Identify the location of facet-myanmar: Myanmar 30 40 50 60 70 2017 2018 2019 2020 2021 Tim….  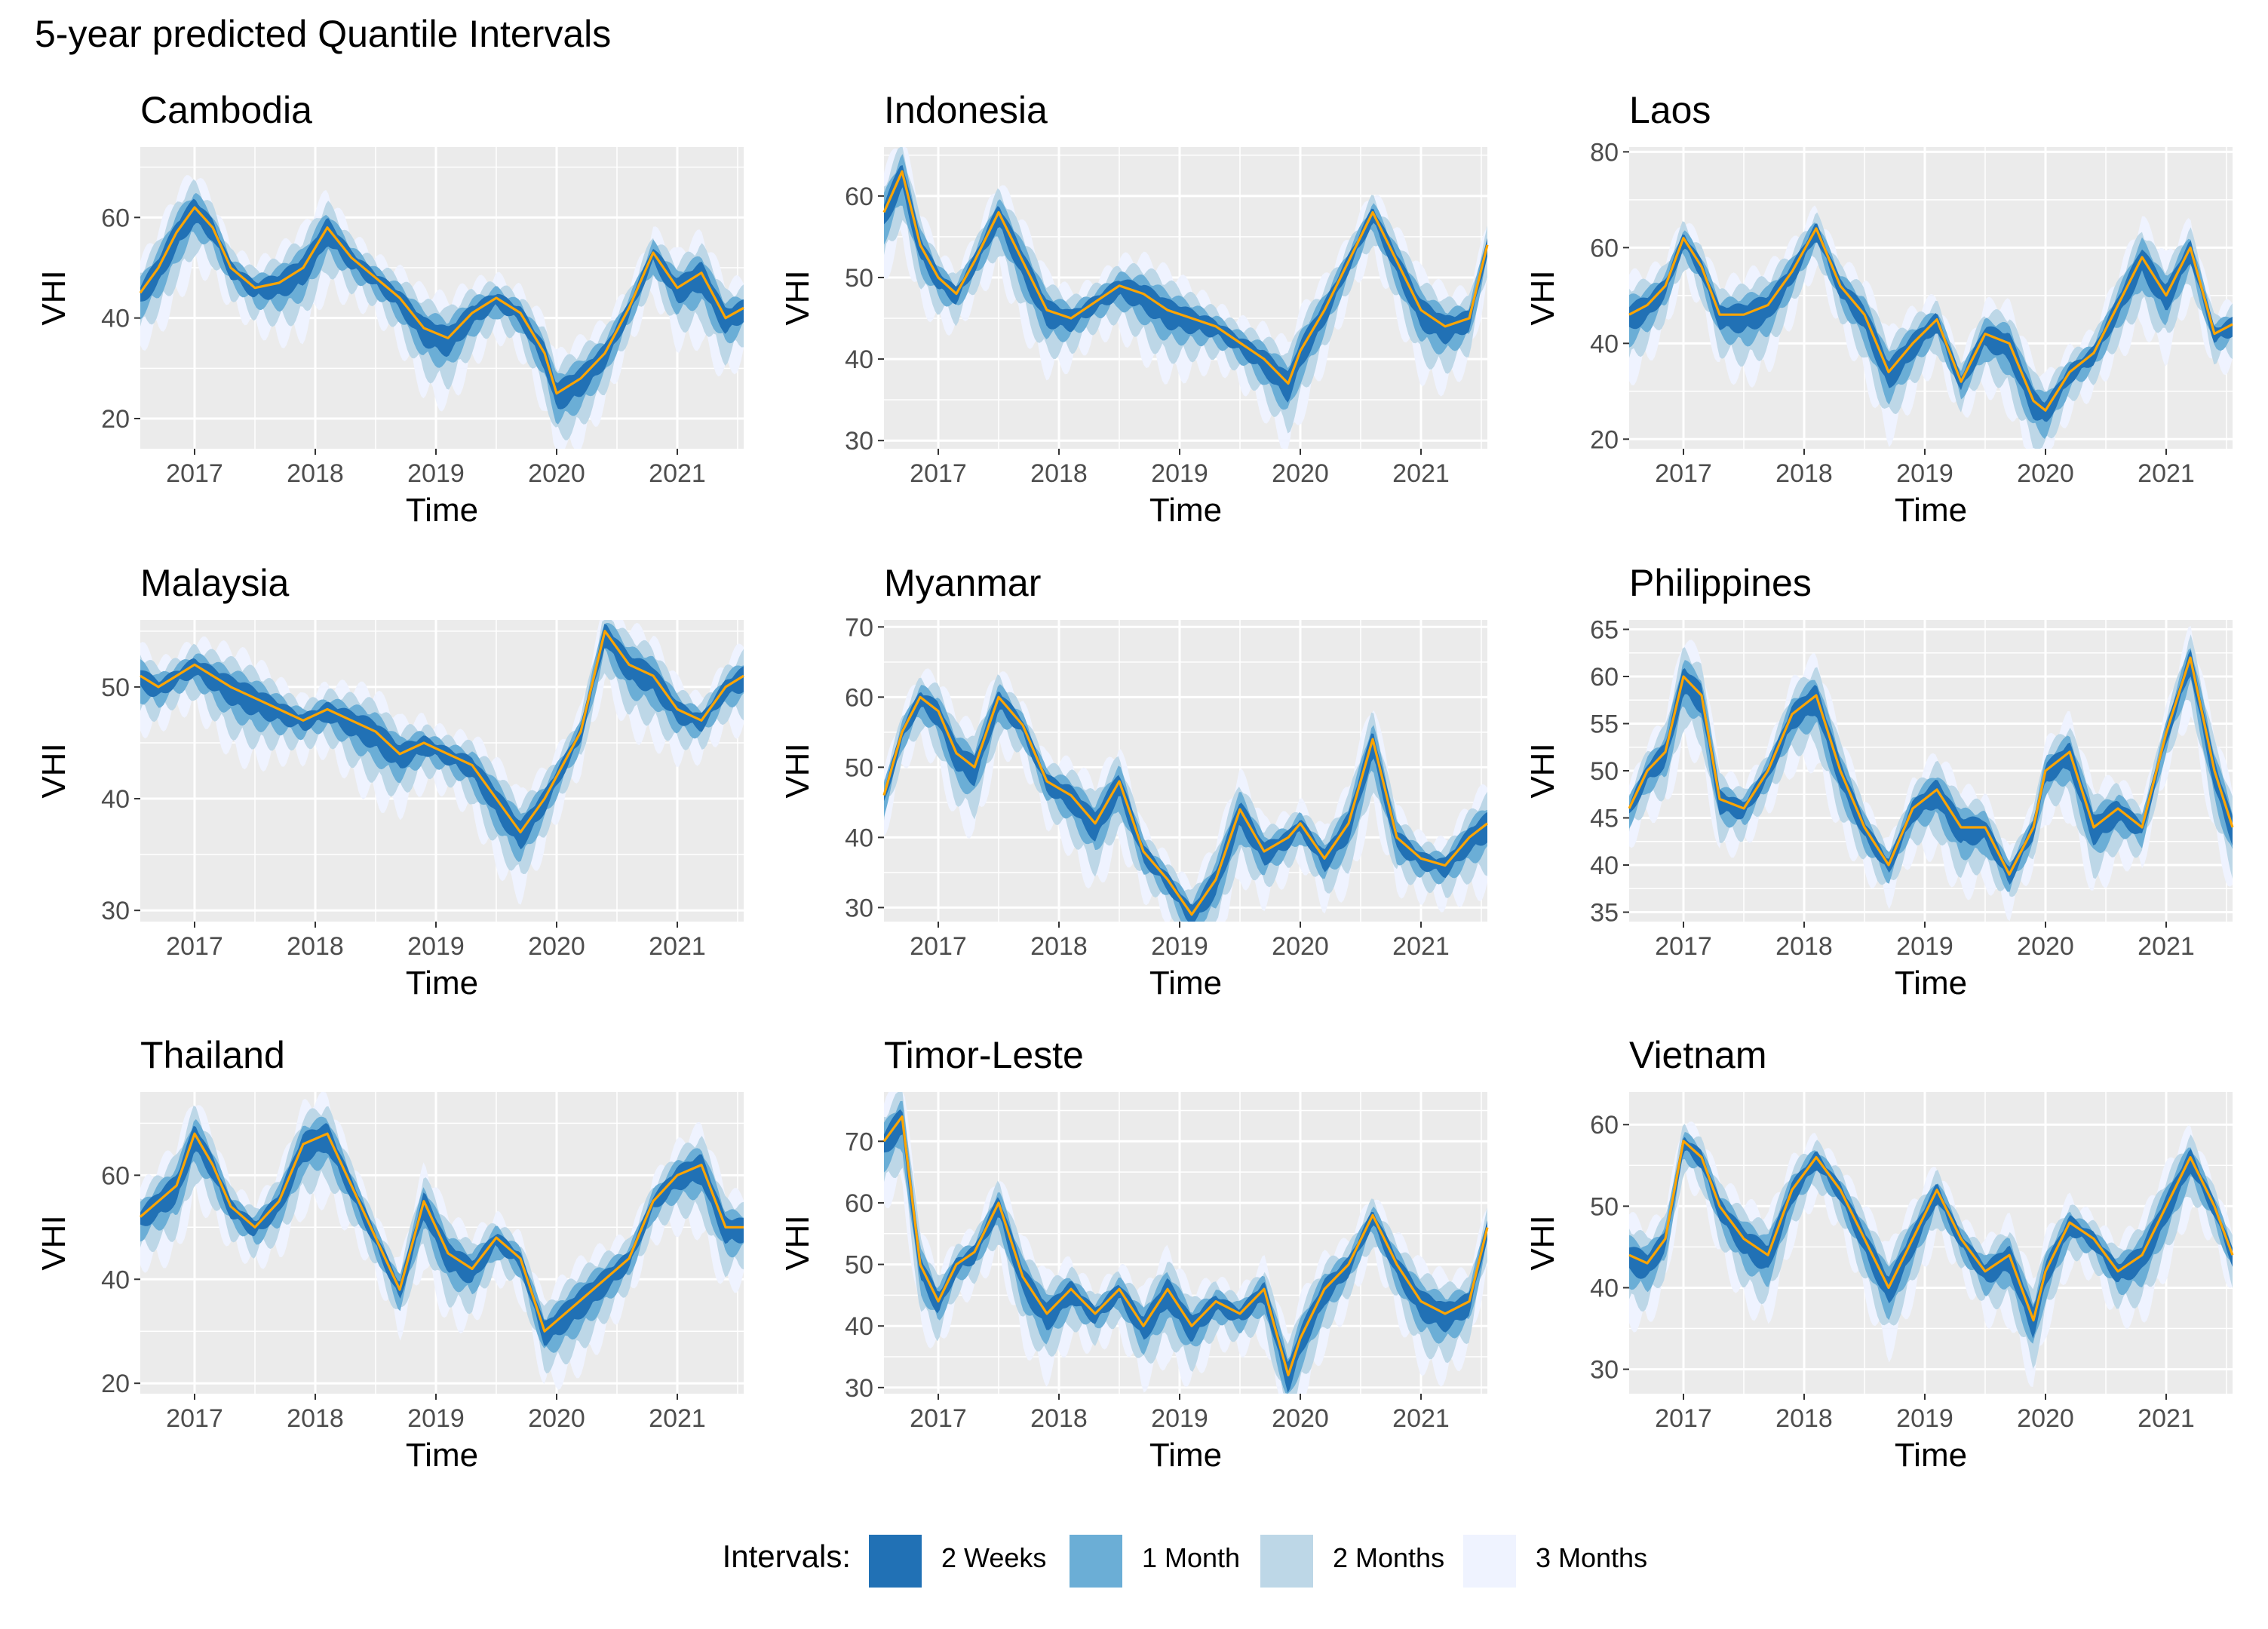
(1133, 782).